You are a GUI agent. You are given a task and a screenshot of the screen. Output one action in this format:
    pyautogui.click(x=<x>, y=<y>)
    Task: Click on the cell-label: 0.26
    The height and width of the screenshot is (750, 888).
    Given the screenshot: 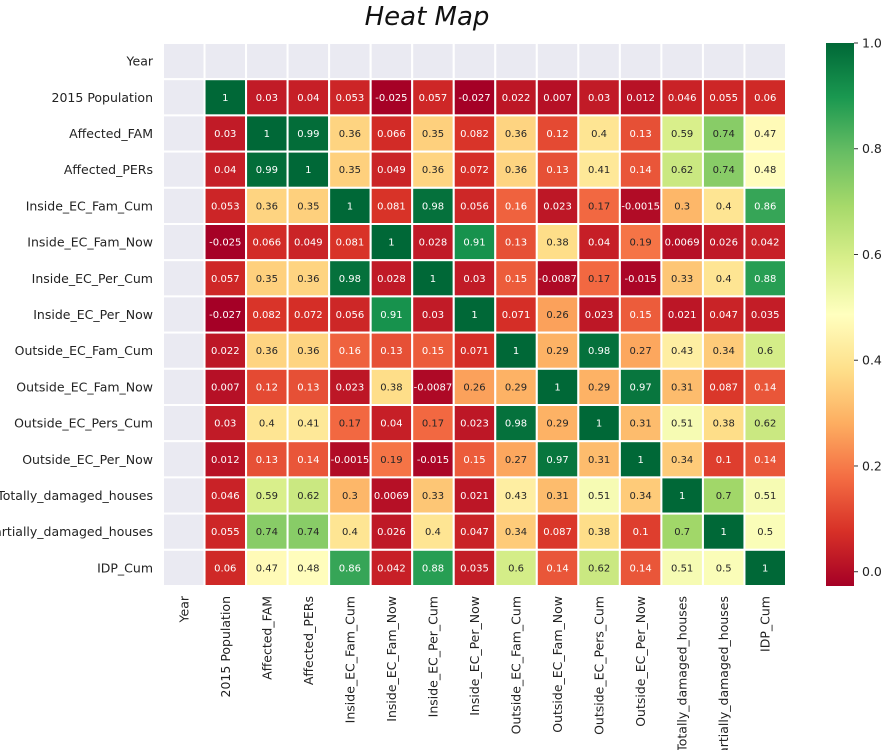 What is the action you would take?
    pyautogui.click(x=557, y=315)
    